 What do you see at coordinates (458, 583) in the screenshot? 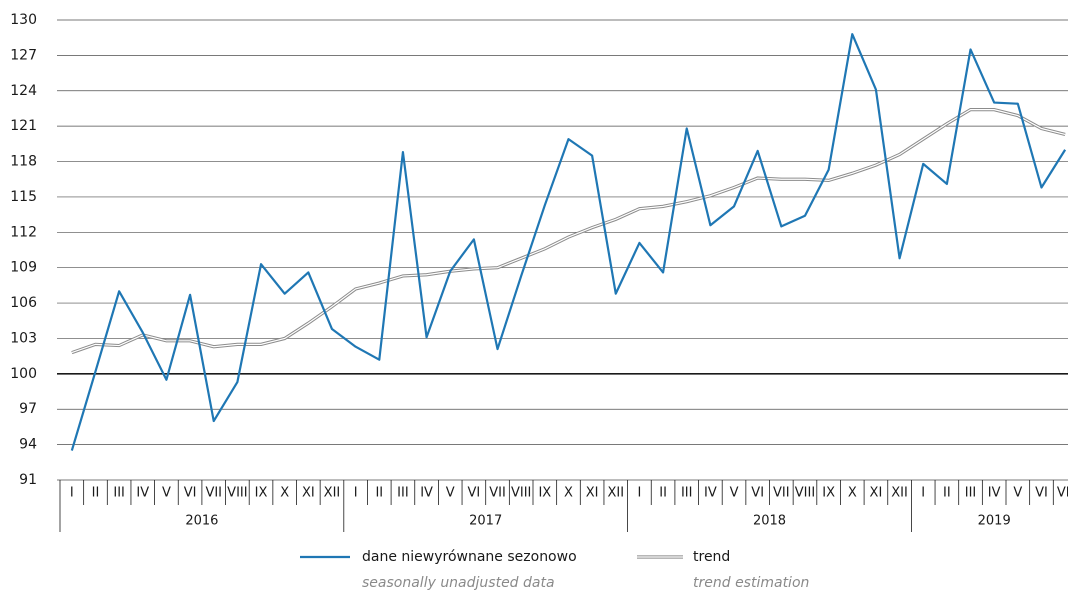
I see `legend-sublabel: seasonally unadjusted data` at bounding box center [458, 583].